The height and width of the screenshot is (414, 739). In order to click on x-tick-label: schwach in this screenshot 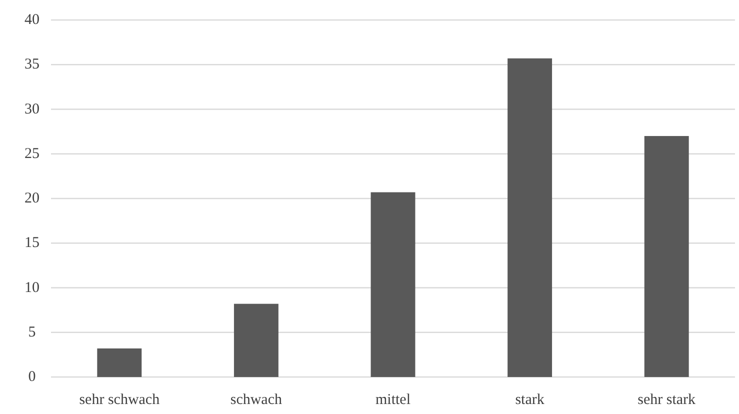, I will do `click(256, 400)`.